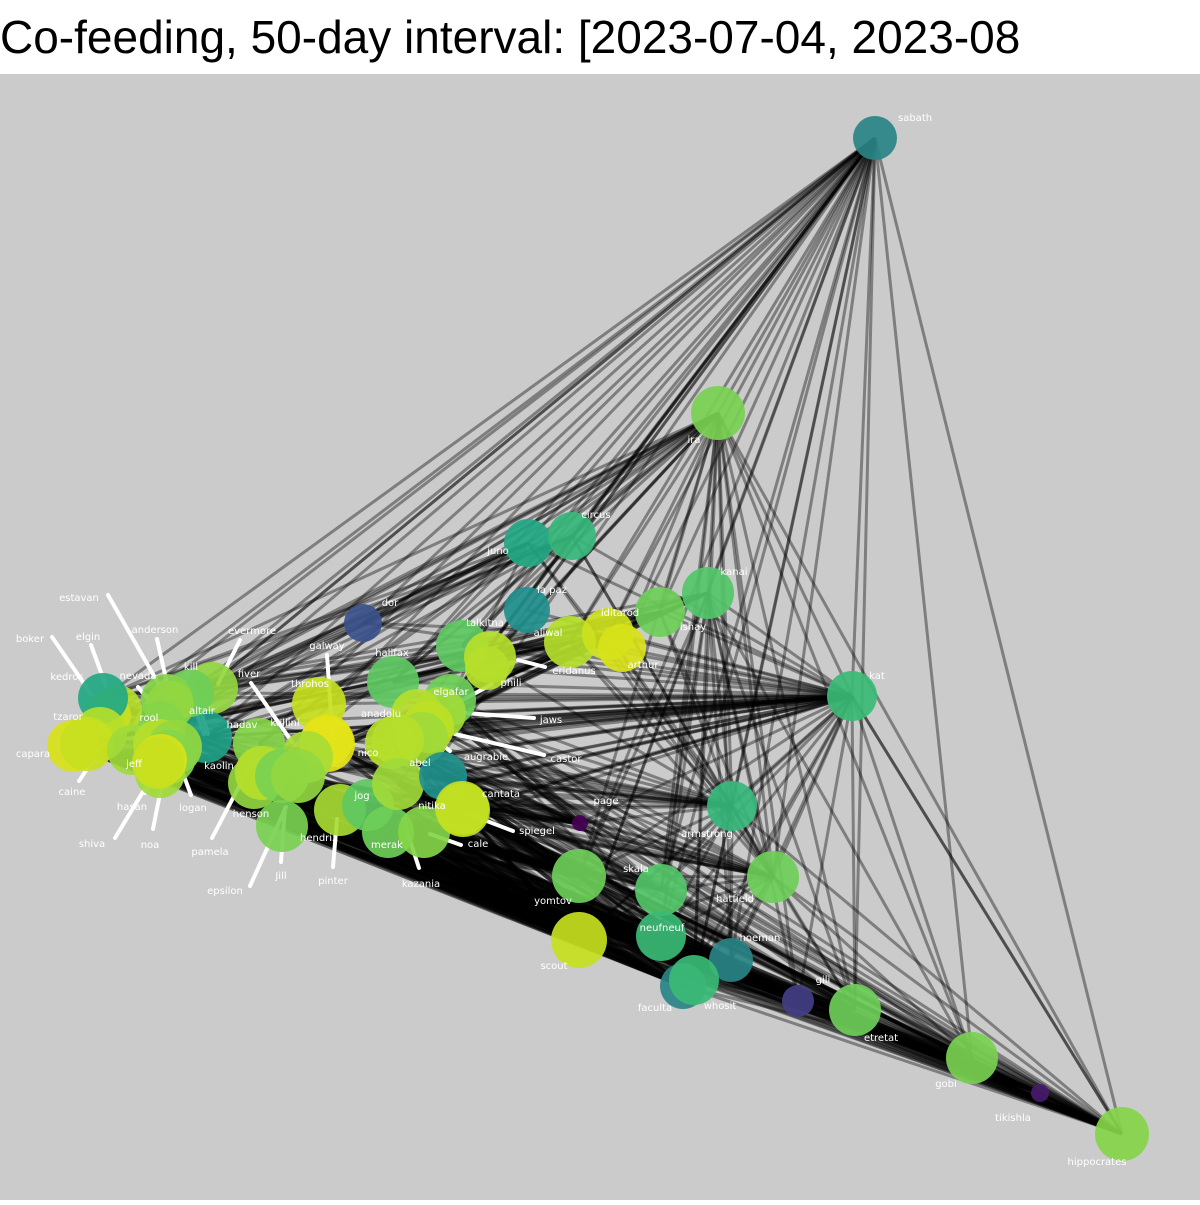 The height and width of the screenshot is (1205, 1200). What do you see at coordinates (908, 1057) in the screenshot?
I see `edge-hippocrates-whosit` at bounding box center [908, 1057].